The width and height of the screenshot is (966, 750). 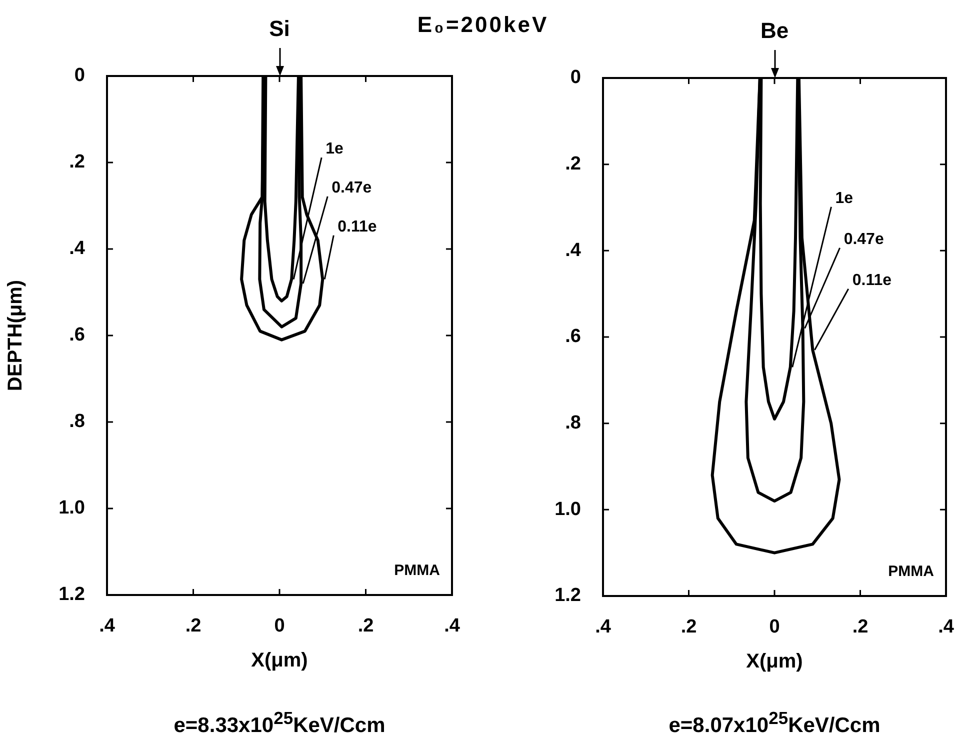 I want to click on series-label: 0.11e, so click(x=357, y=227).